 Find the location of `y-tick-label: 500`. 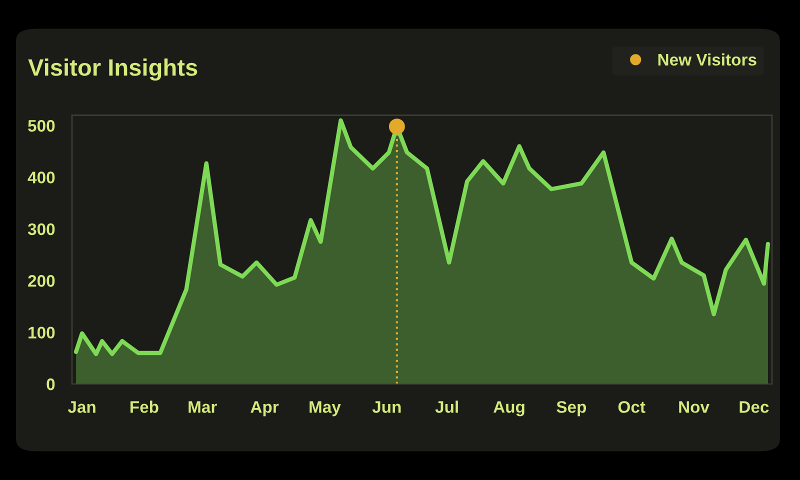

y-tick-label: 500 is located at coordinates (41, 126).